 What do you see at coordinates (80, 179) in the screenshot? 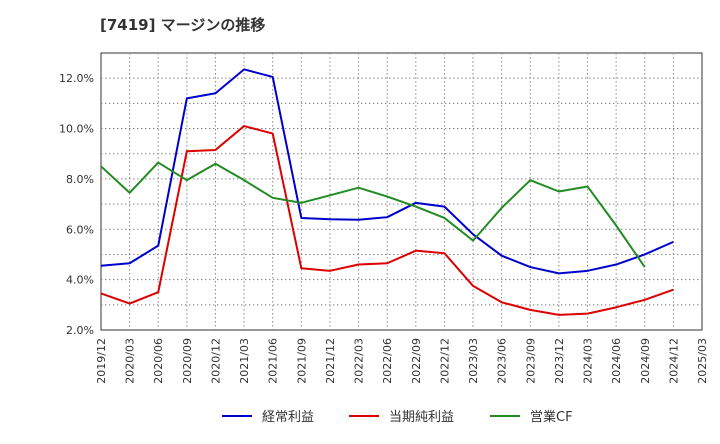
I see `y-tick-label: 8.0%` at bounding box center [80, 179].